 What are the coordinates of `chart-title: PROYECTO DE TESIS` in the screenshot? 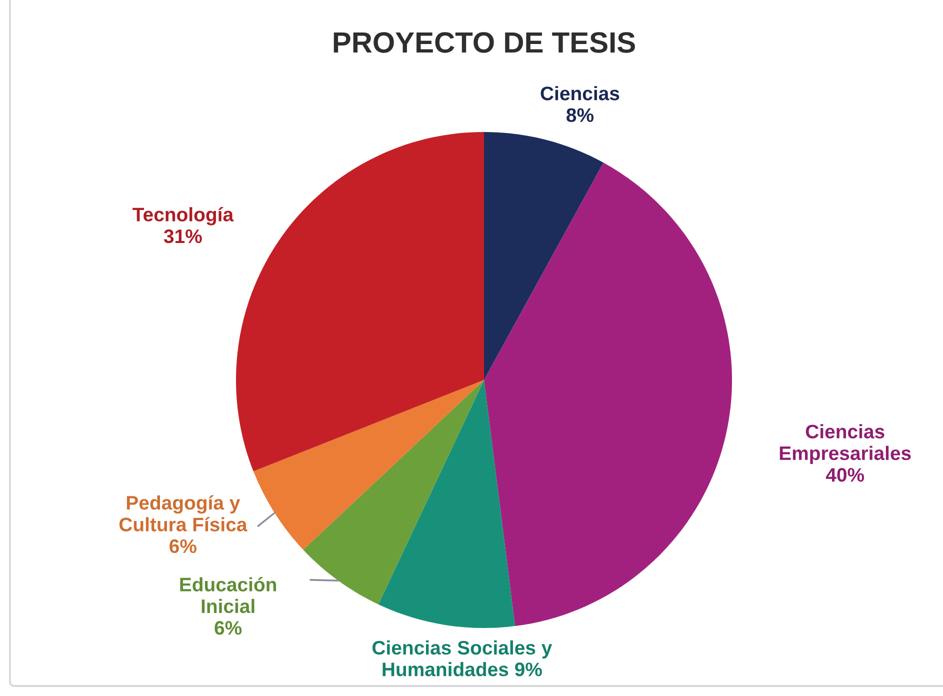 It's located at (484, 42).